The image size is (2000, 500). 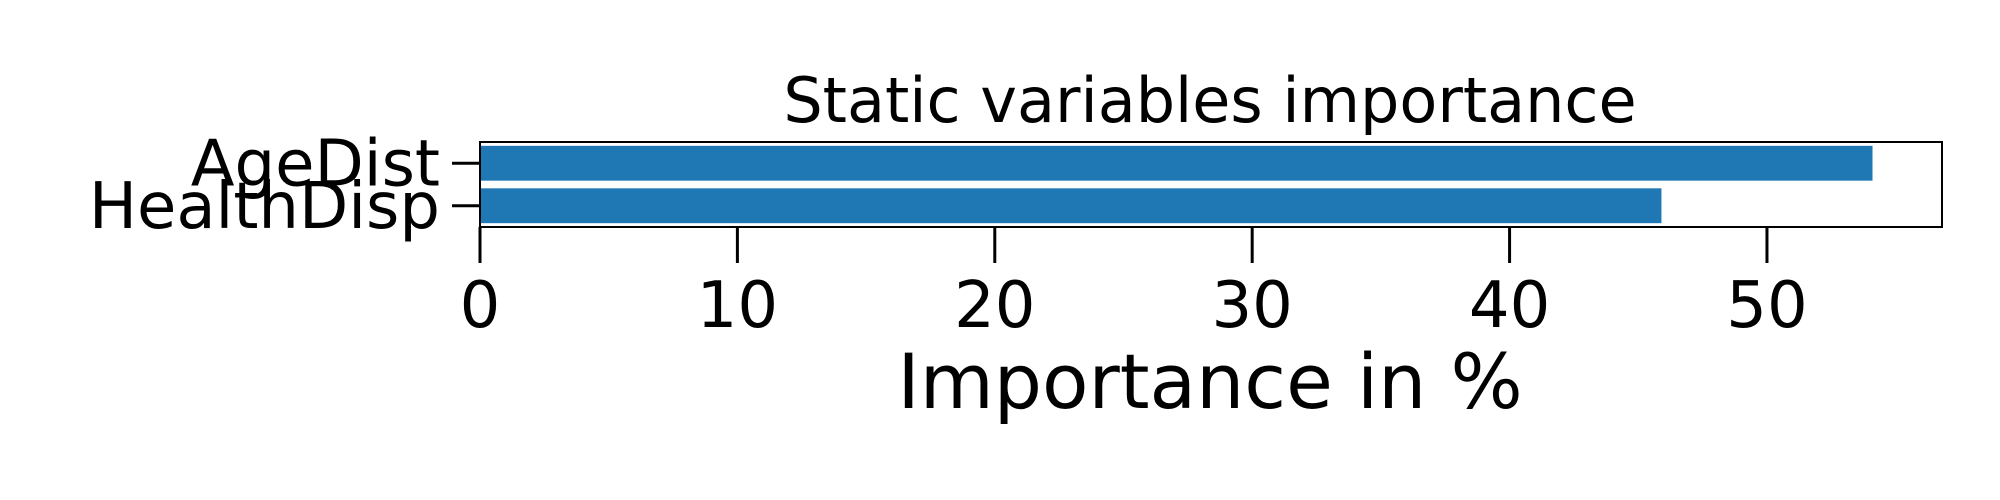 What do you see at coordinates (1766, 306) in the screenshot?
I see `x-tick-label: 50` at bounding box center [1766, 306].